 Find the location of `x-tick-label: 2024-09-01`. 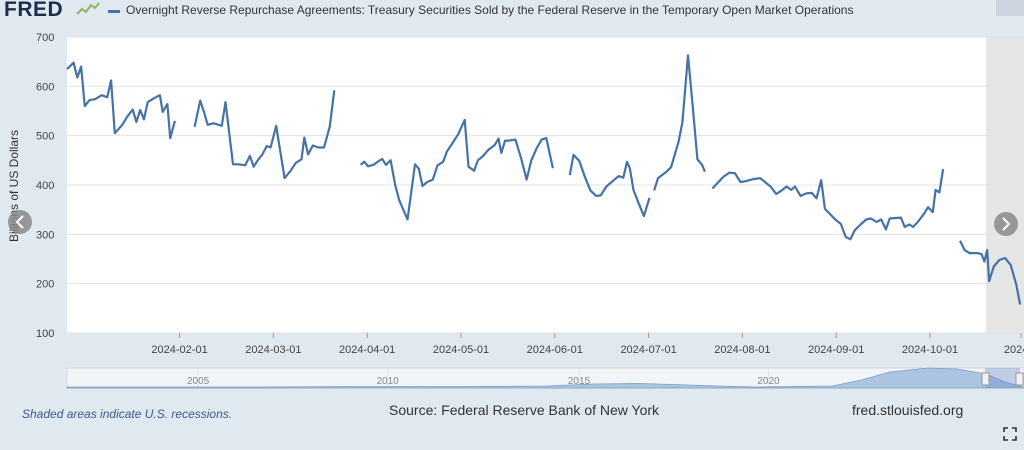

x-tick-label: 2024-09-01 is located at coordinates (836, 350).